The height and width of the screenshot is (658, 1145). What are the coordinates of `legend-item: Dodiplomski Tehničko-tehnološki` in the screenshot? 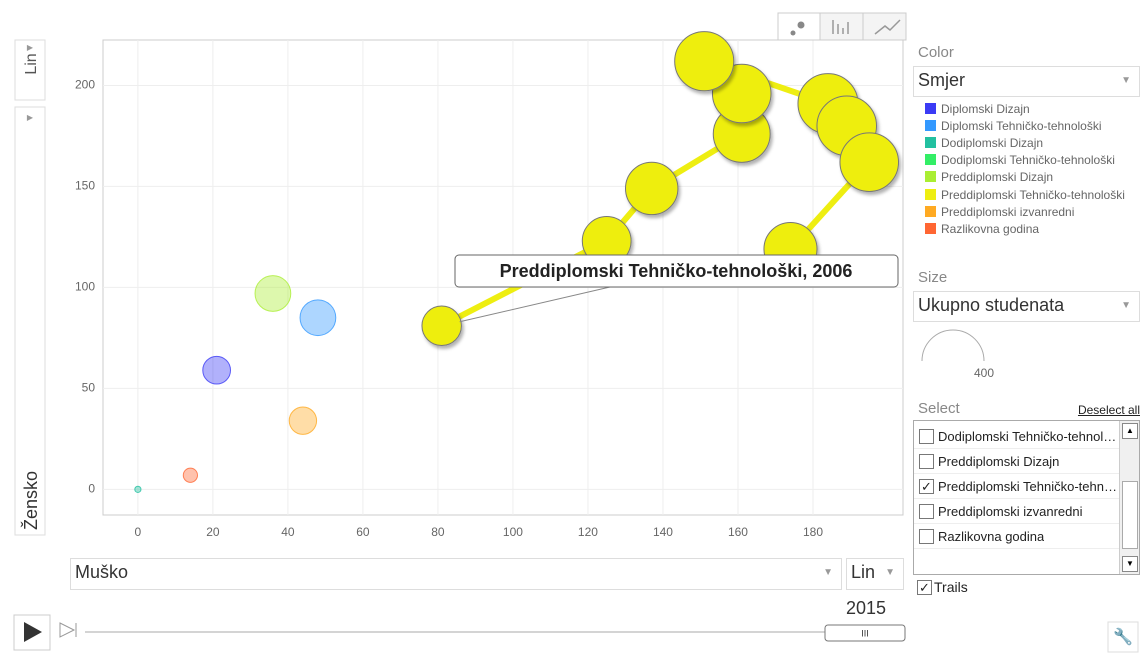 It's located at (1030, 160).